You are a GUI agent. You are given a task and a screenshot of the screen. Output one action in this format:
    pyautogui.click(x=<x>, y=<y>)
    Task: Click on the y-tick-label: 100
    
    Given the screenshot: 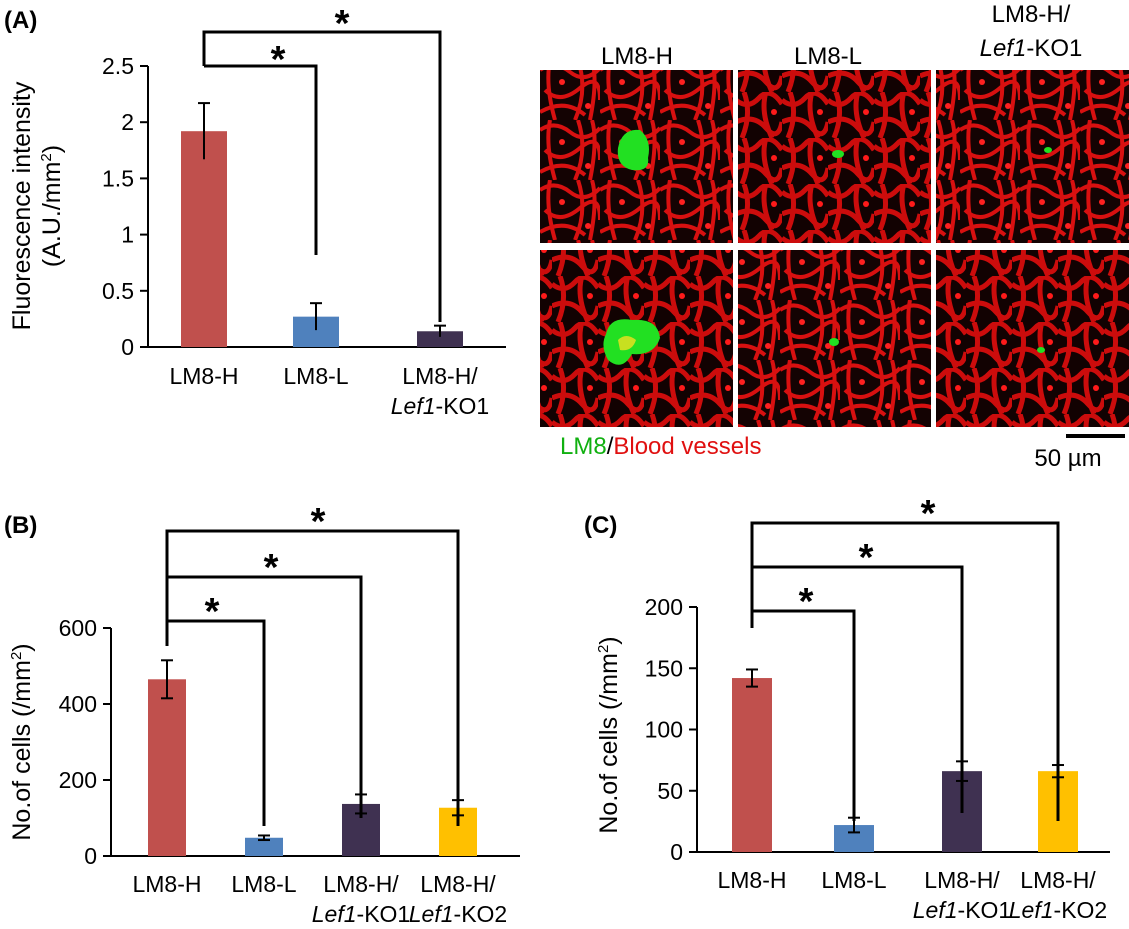 What is the action you would take?
    pyautogui.click(x=664, y=730)
    